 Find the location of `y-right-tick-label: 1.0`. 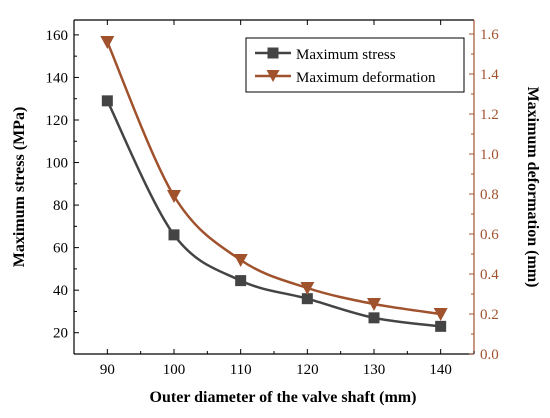

y-right-tick-label: 1.0 is located at coordinates (489, 155).